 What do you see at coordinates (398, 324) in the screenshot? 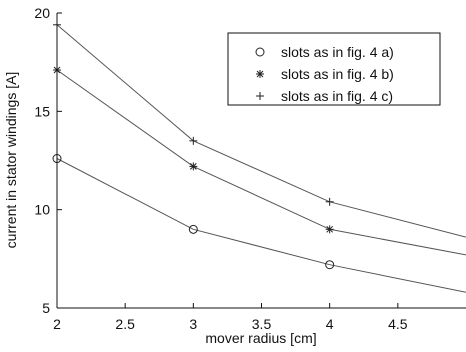
I see `x-tick-label: 4.5` at bounding box center [398, 324].